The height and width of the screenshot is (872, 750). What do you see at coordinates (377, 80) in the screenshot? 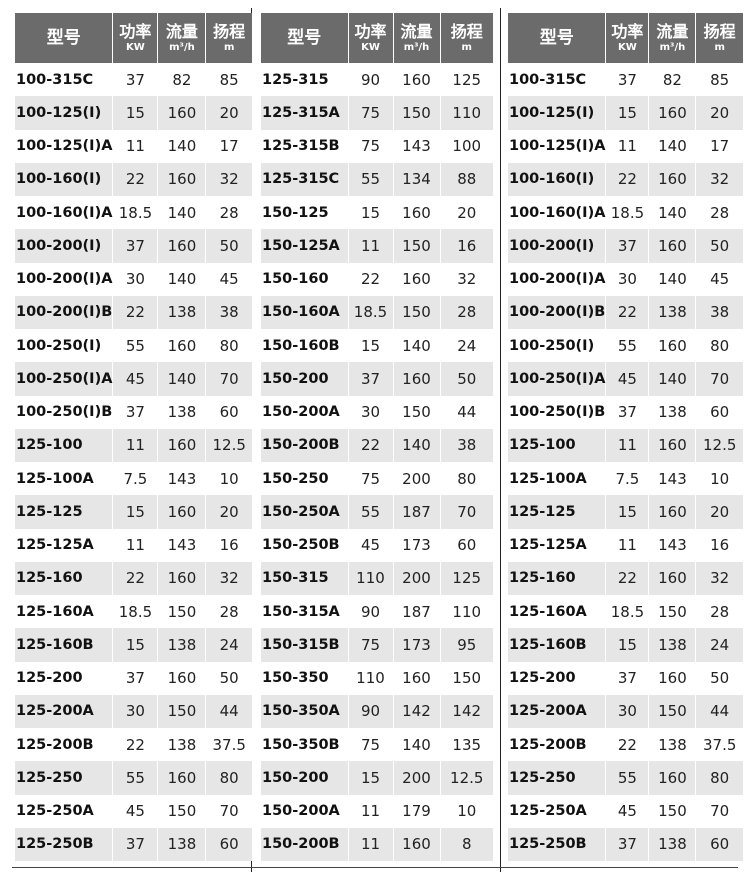
I see `table-row: 125-315 90 160 125` at bounding box center [377, 80].